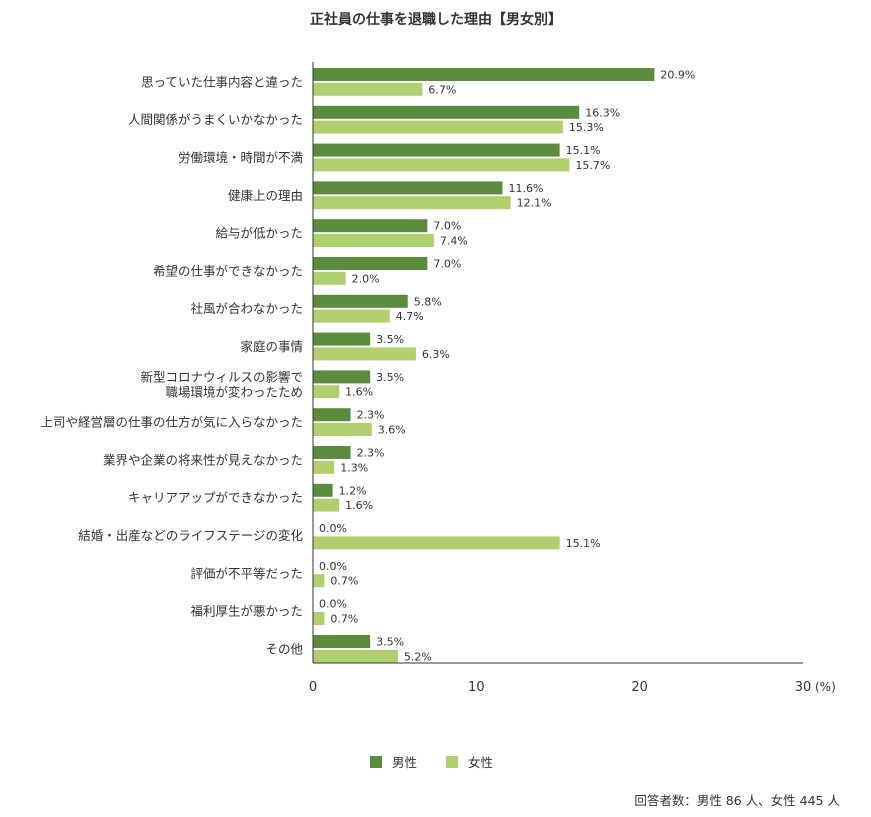 Image resolution: width=871 pixels, height=817 pixels. Describe the element at coordinates (284, 648) in the screenshot. I see `category-label: その他` at that location.